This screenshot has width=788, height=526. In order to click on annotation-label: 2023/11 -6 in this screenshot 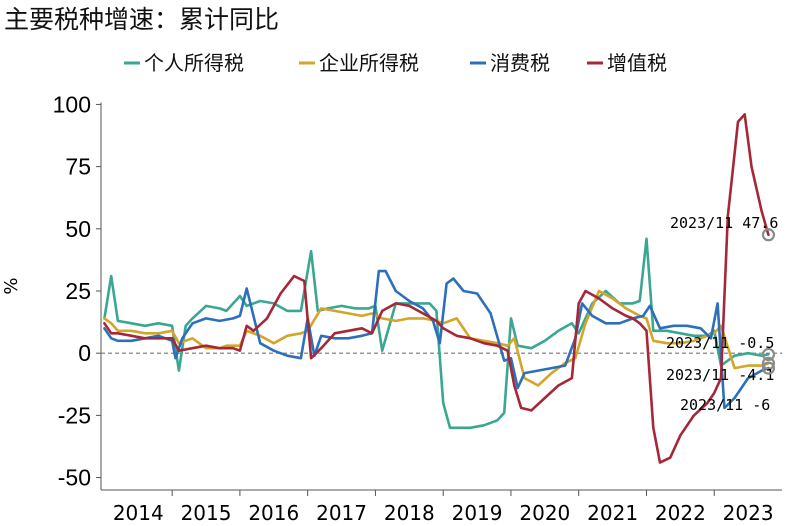, I will do `click(725, 405)`.